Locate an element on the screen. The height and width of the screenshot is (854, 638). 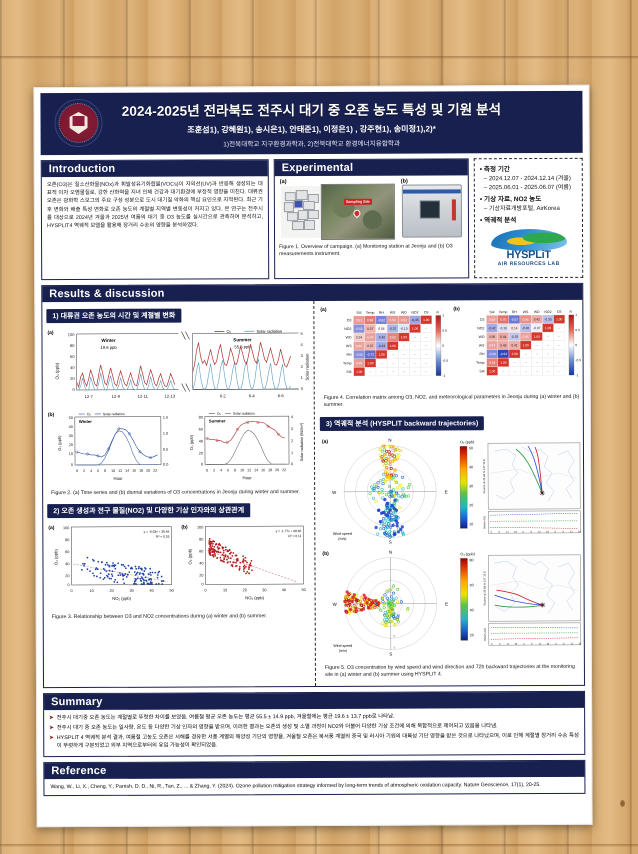
svg-text: y = -1.77x + 68.82 is located at coordinates (289, 531).